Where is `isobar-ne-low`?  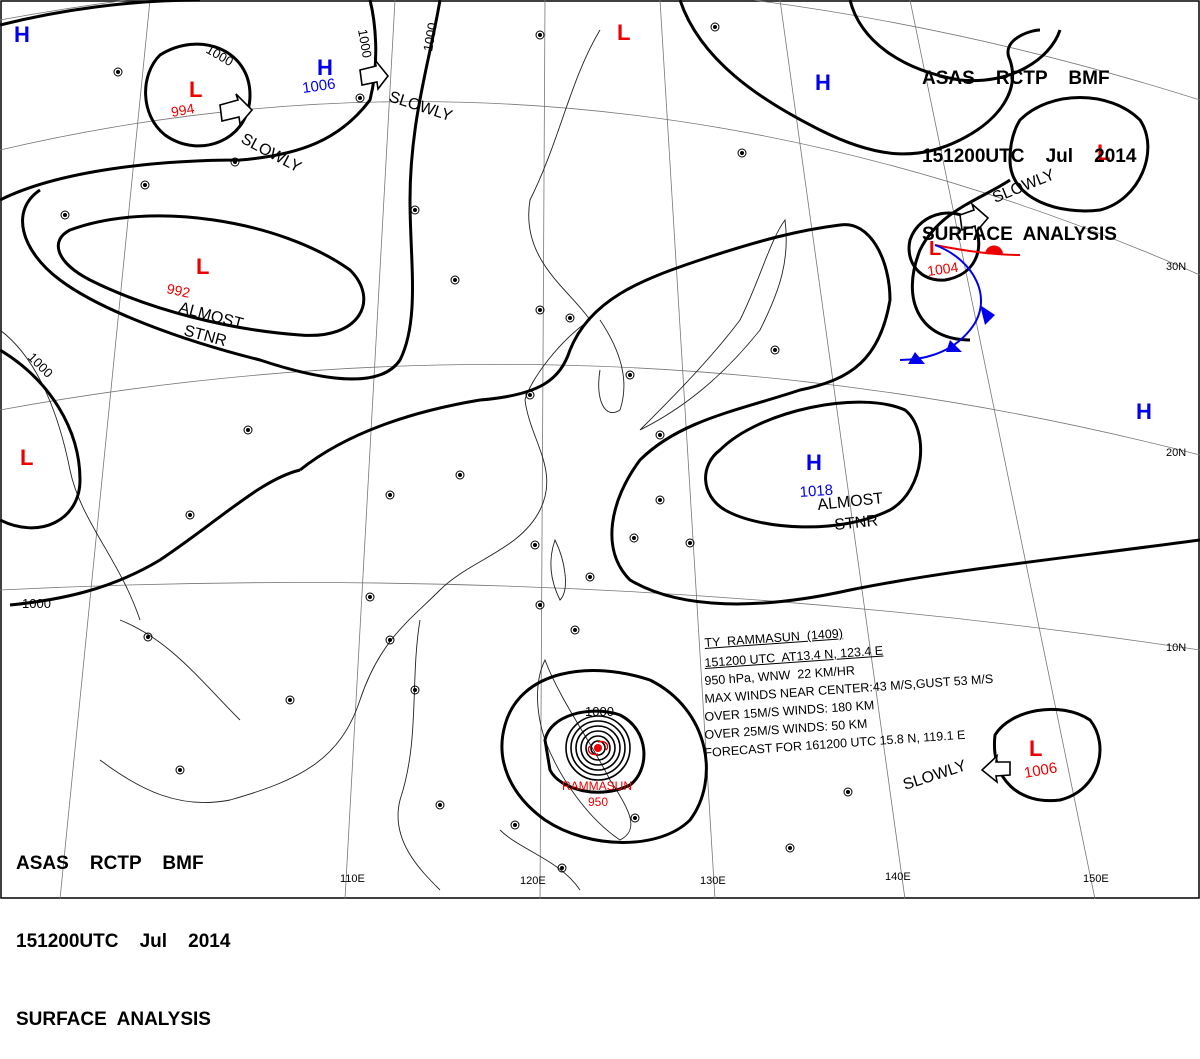
isobar-ne-low is located at coordinates (1079, 154).